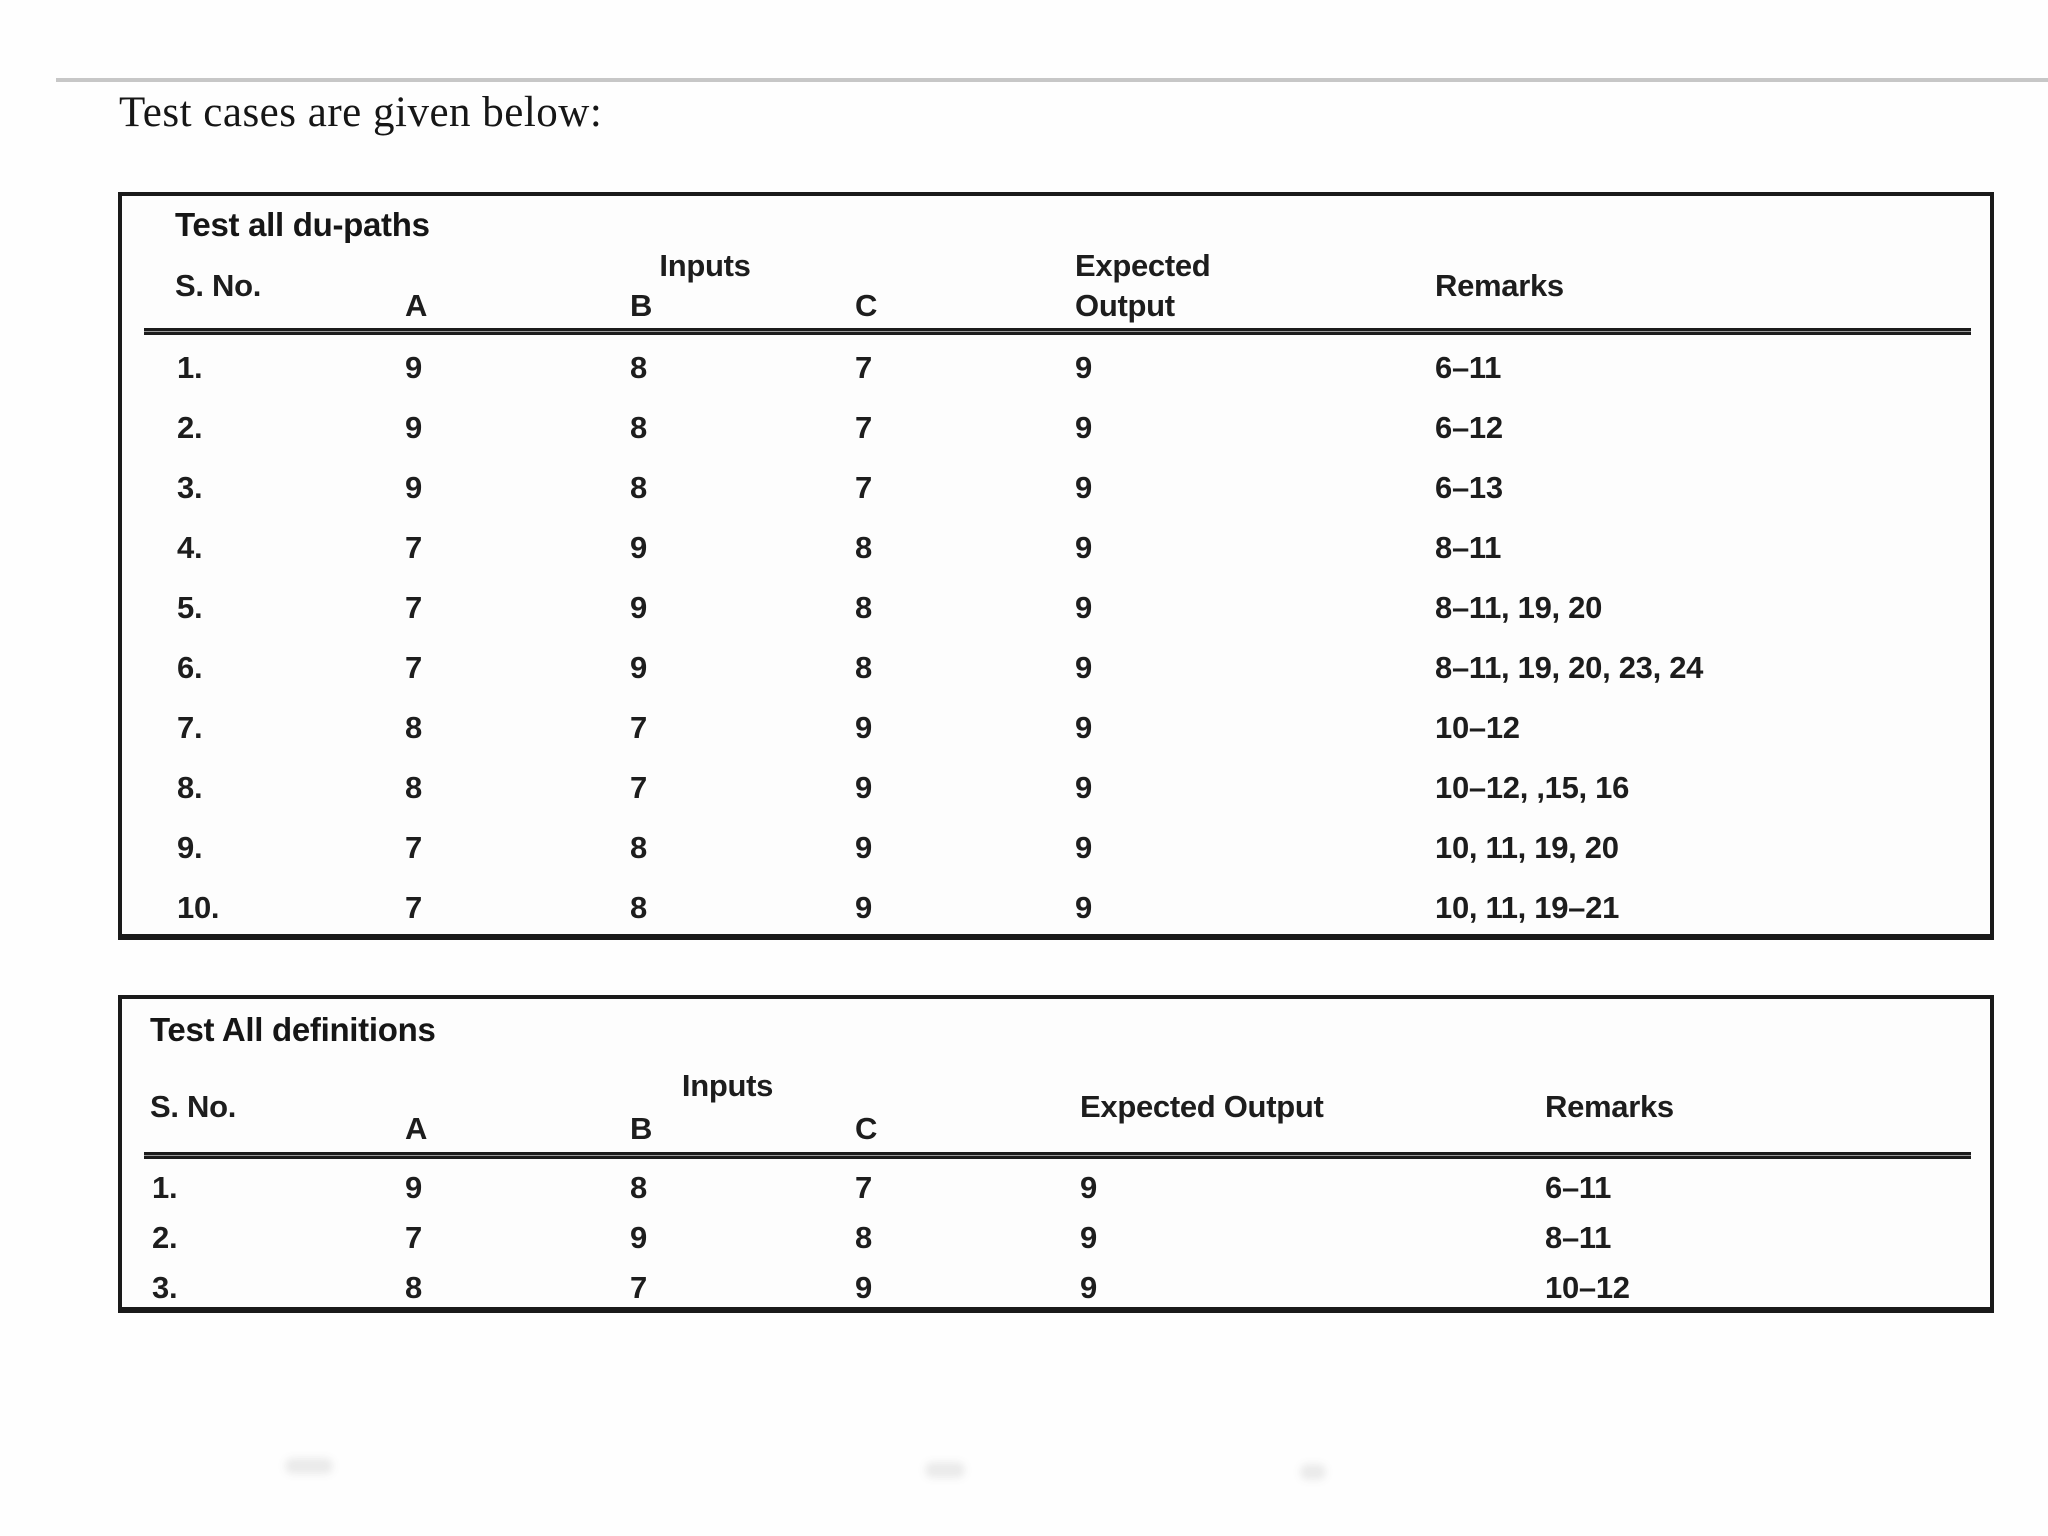 The width and height of the screenshot is (2048, 1536). I want to click on top-divider-rule, so click(1052, 80).